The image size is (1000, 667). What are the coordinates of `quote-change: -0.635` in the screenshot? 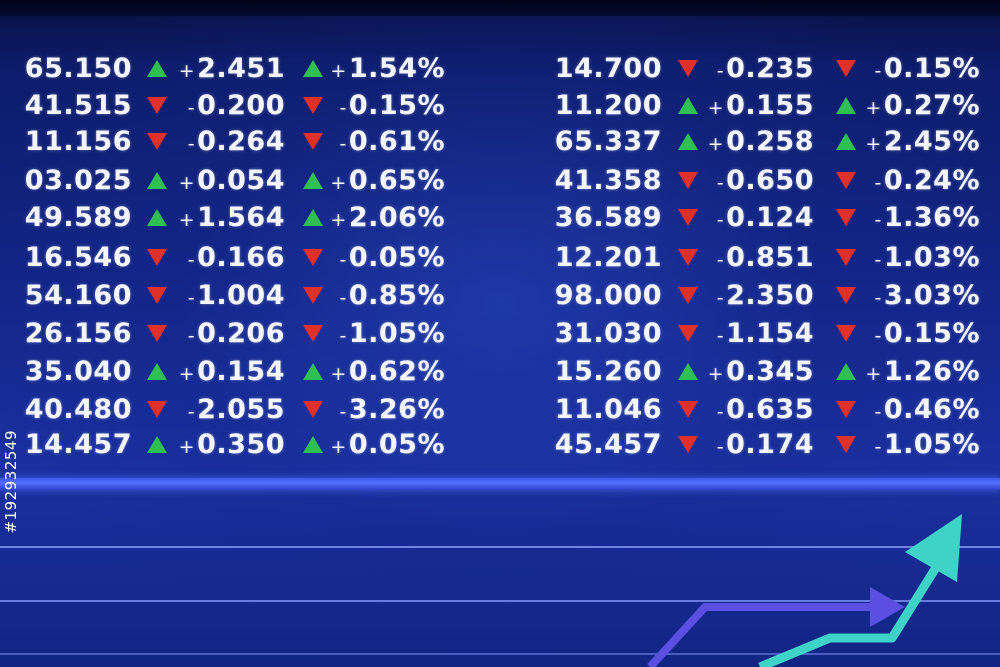 It's located at (756, 409).